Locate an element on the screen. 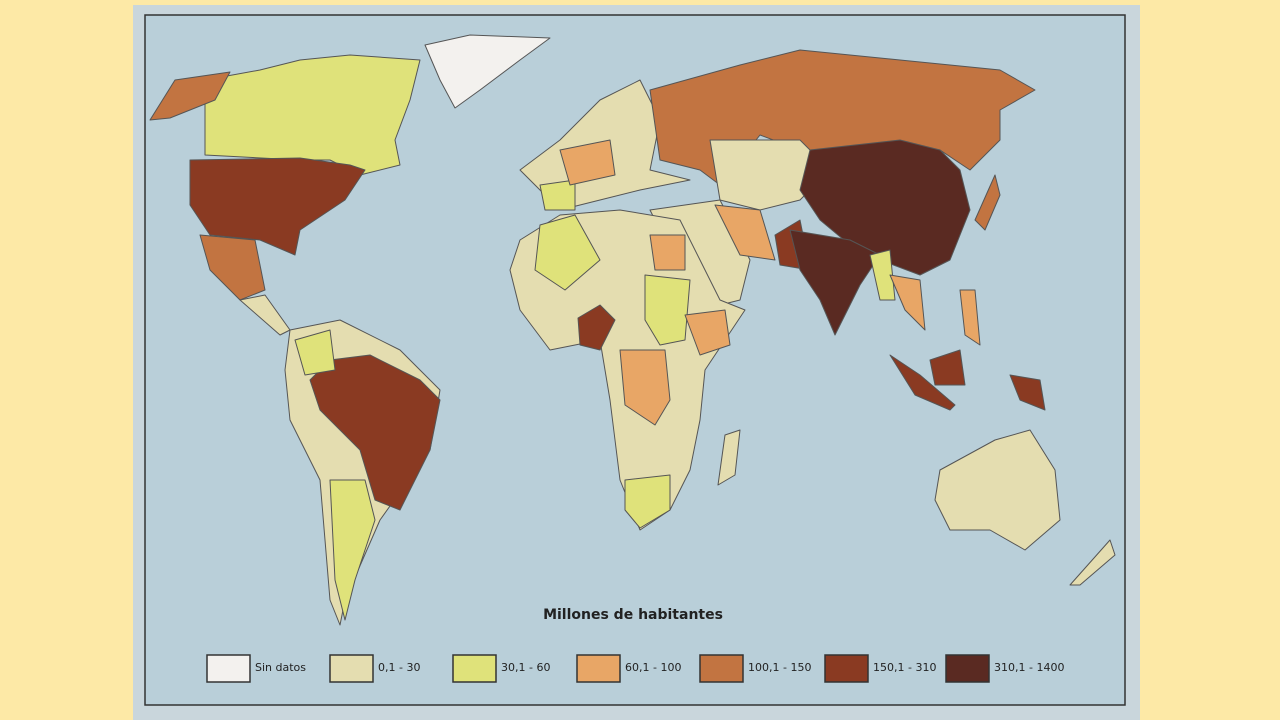 The height and width of the screenshot is (720, 1280). legend-label: 30,1 - 60 is located at coordinates (525, 667).